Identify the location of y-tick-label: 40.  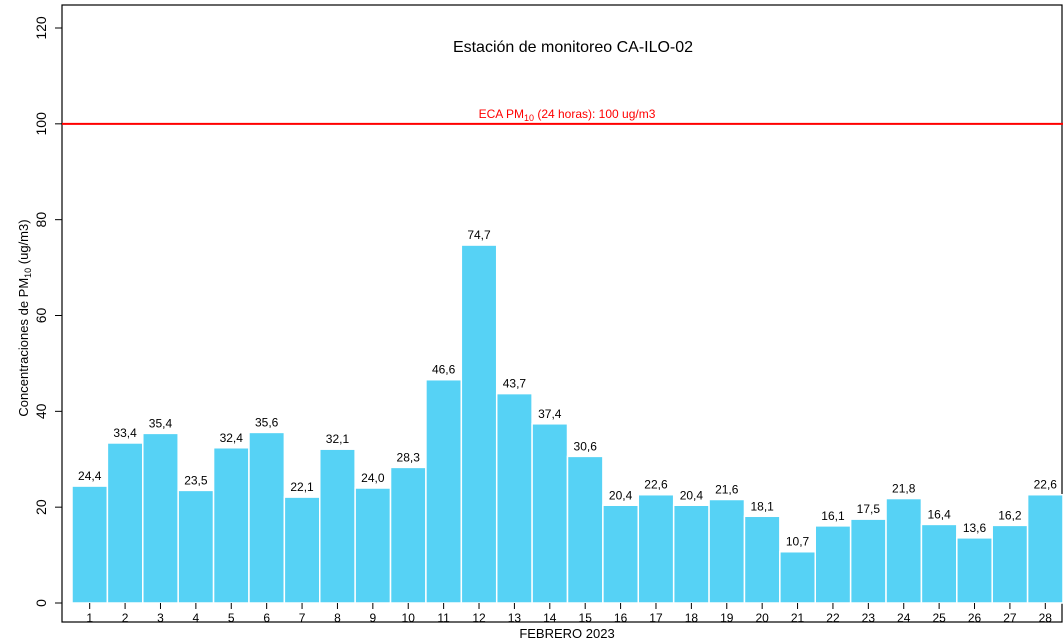
(41, 411).